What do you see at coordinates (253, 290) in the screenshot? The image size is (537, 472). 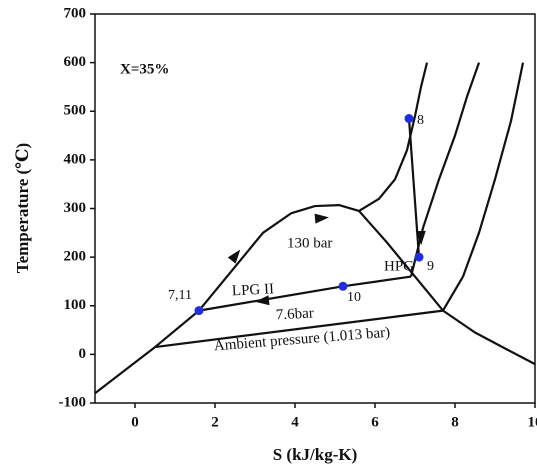 I see `annotation: LPG II` at bounding box center [253, 290].